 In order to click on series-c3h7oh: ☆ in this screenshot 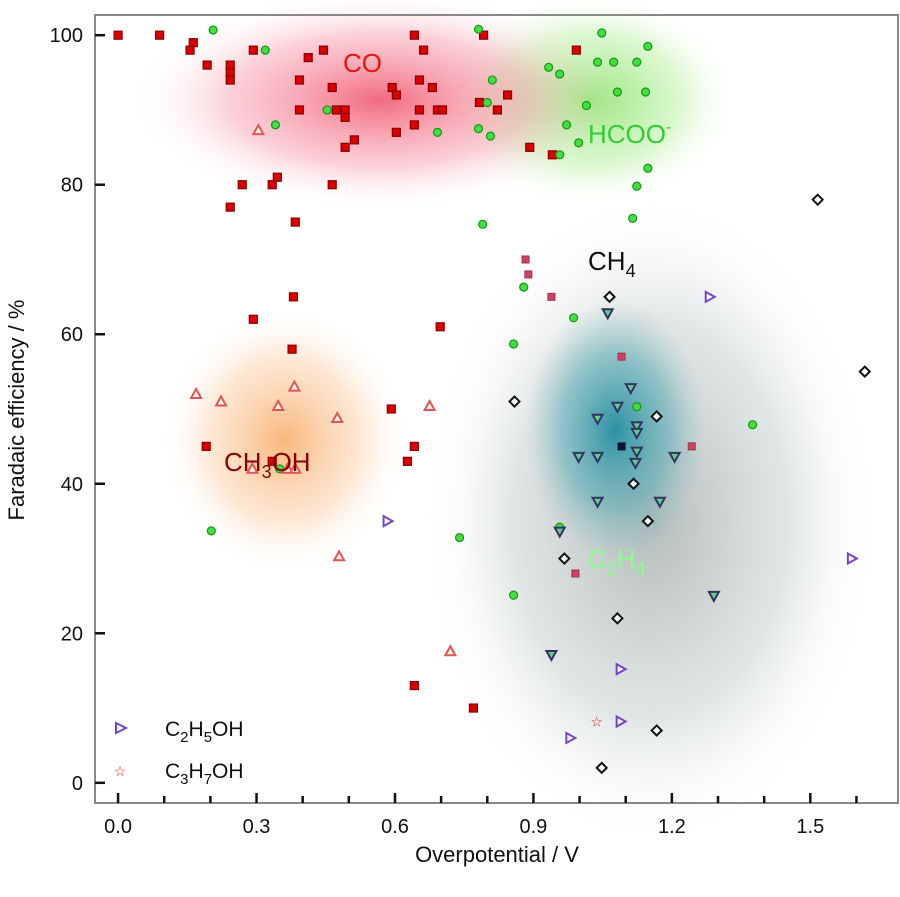, I will do `click(596, 722)`.